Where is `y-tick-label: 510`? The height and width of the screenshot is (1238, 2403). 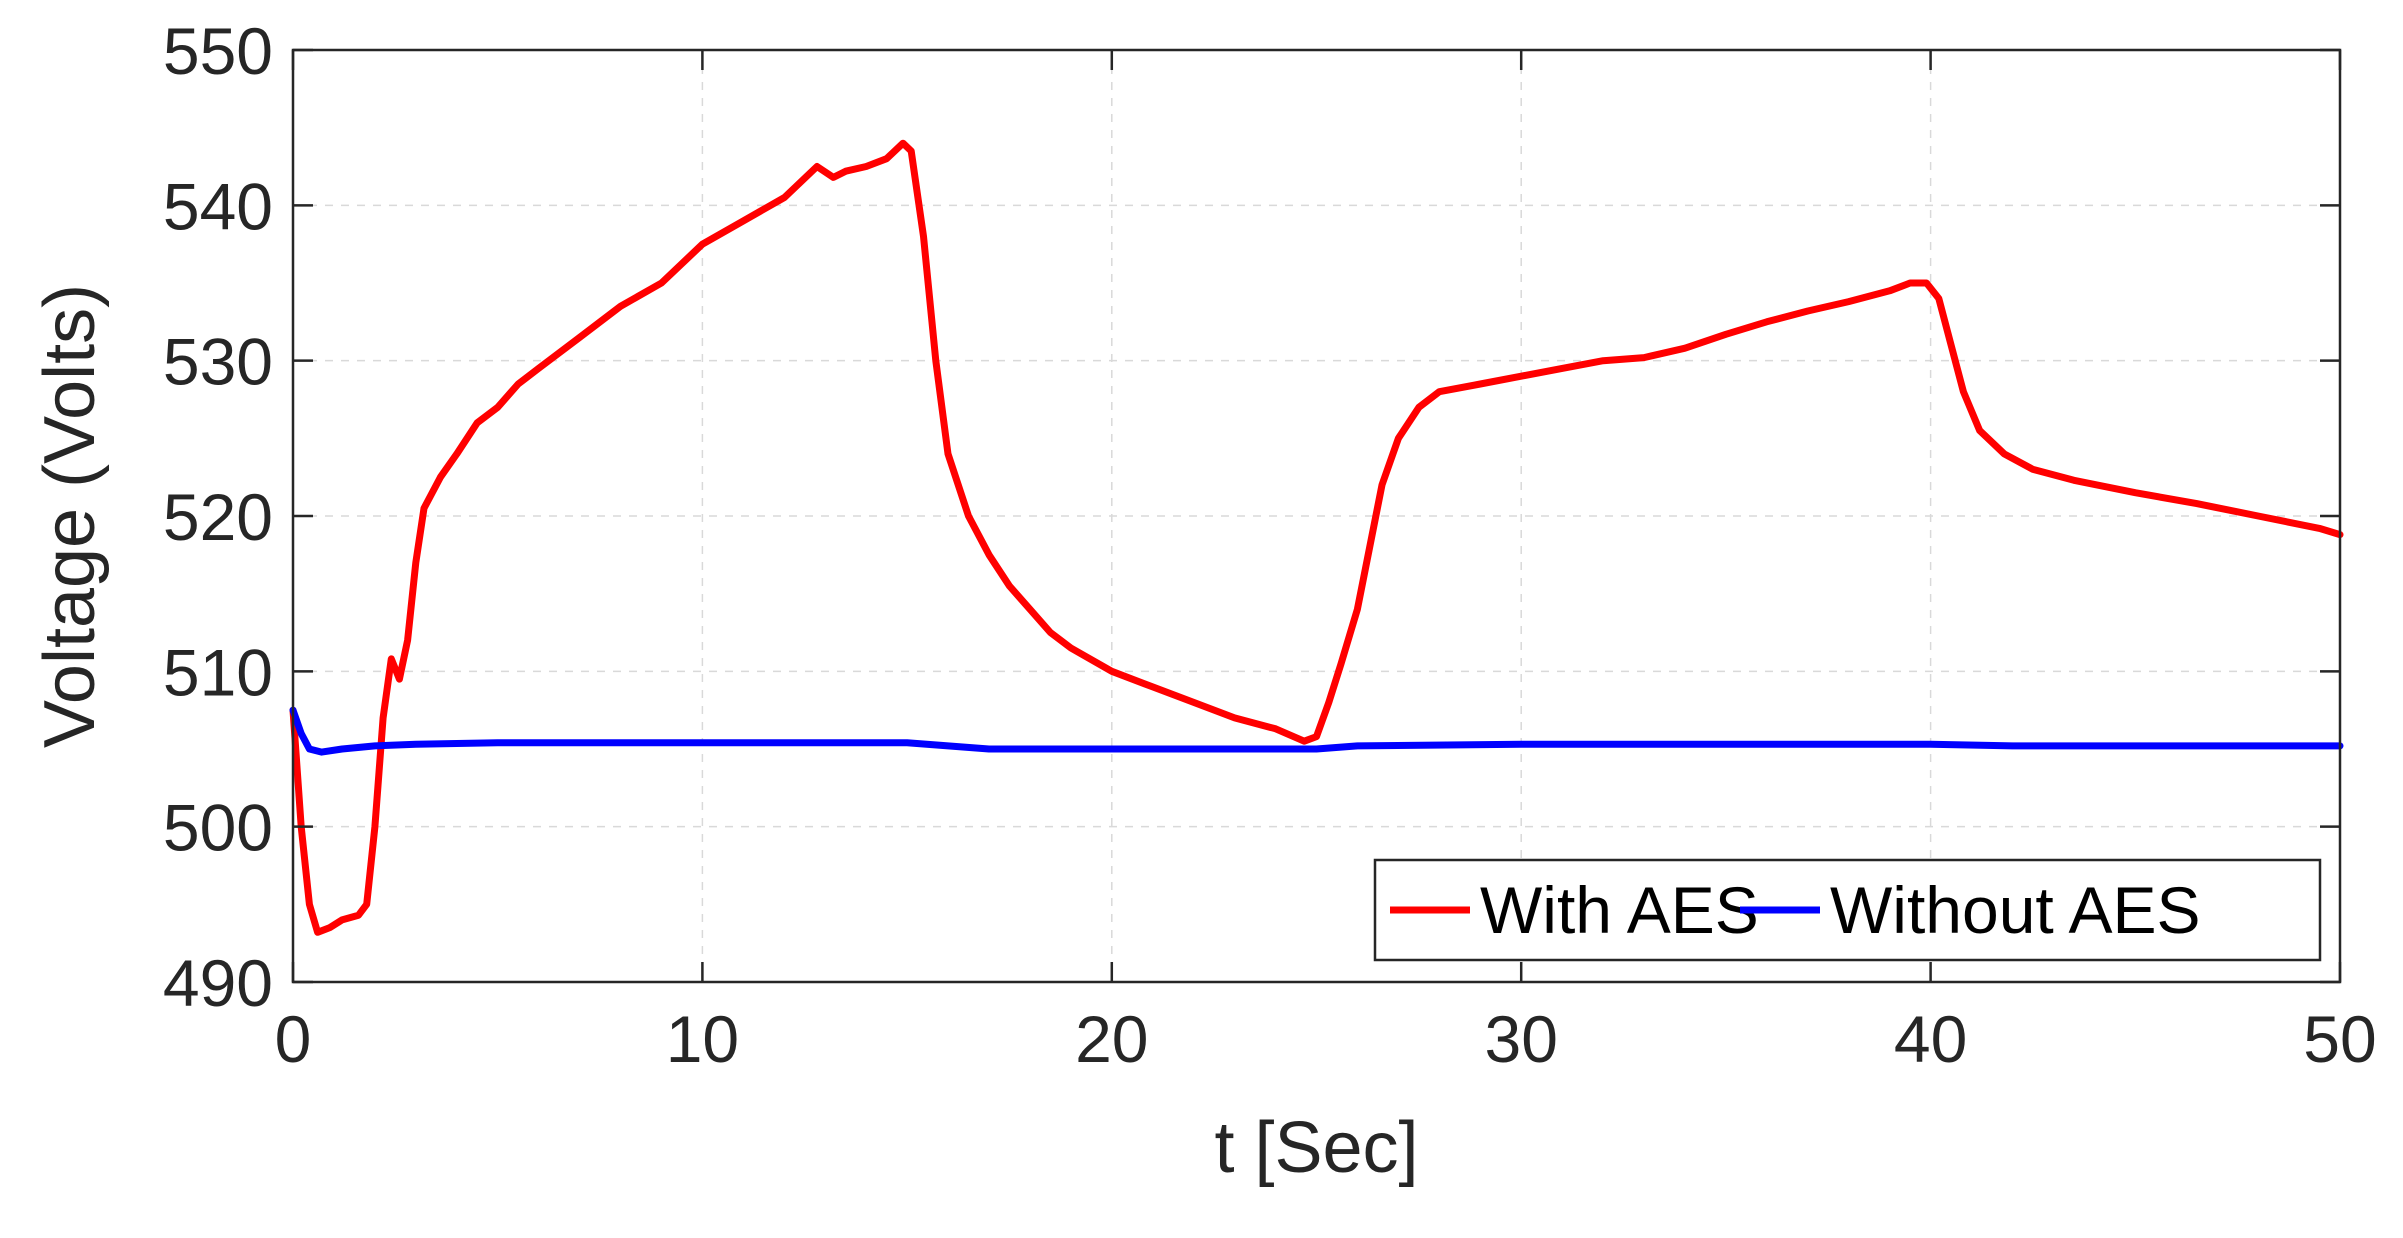 y-tick-label: 510 is located at coordinates (218, 672).